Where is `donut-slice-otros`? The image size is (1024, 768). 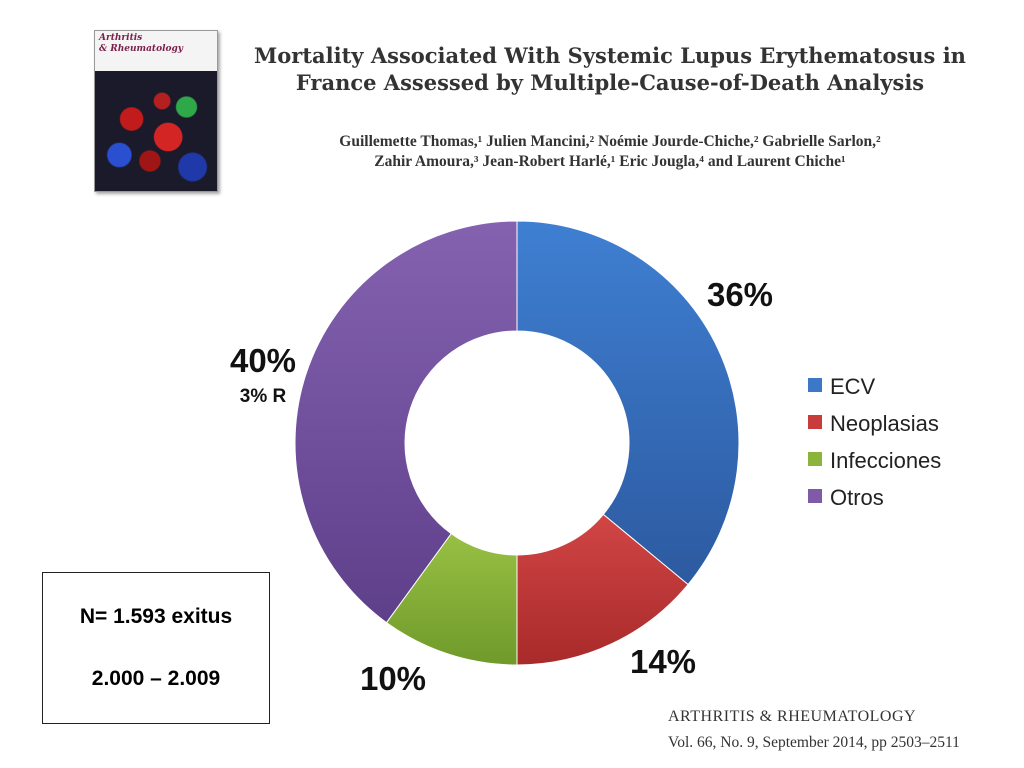
donut-slice-otros is located at coordinates (406, 422).